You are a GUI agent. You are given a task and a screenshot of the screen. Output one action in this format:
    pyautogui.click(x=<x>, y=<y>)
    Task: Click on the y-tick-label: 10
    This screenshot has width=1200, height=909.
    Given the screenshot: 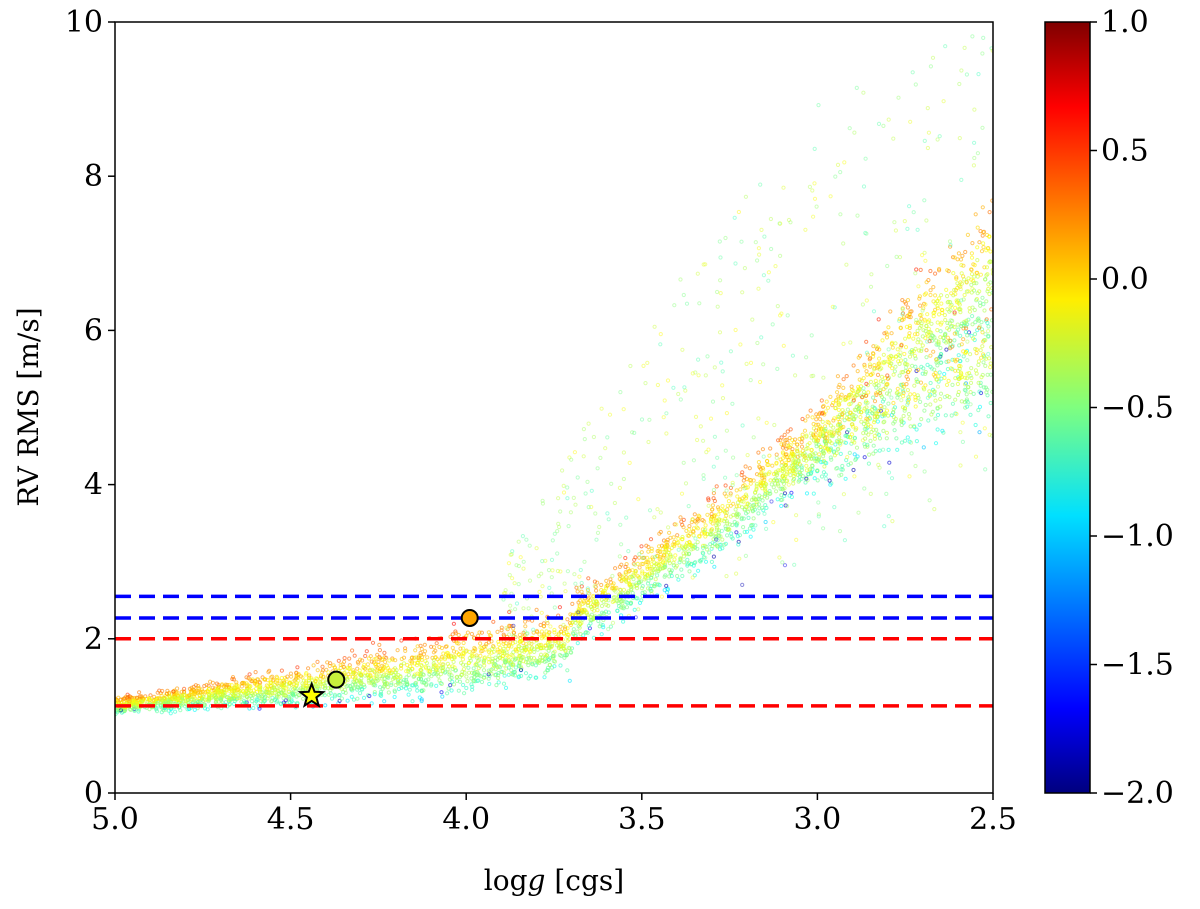 What is the action you would take?
    pyautogui.click(x=84, y=22)
    